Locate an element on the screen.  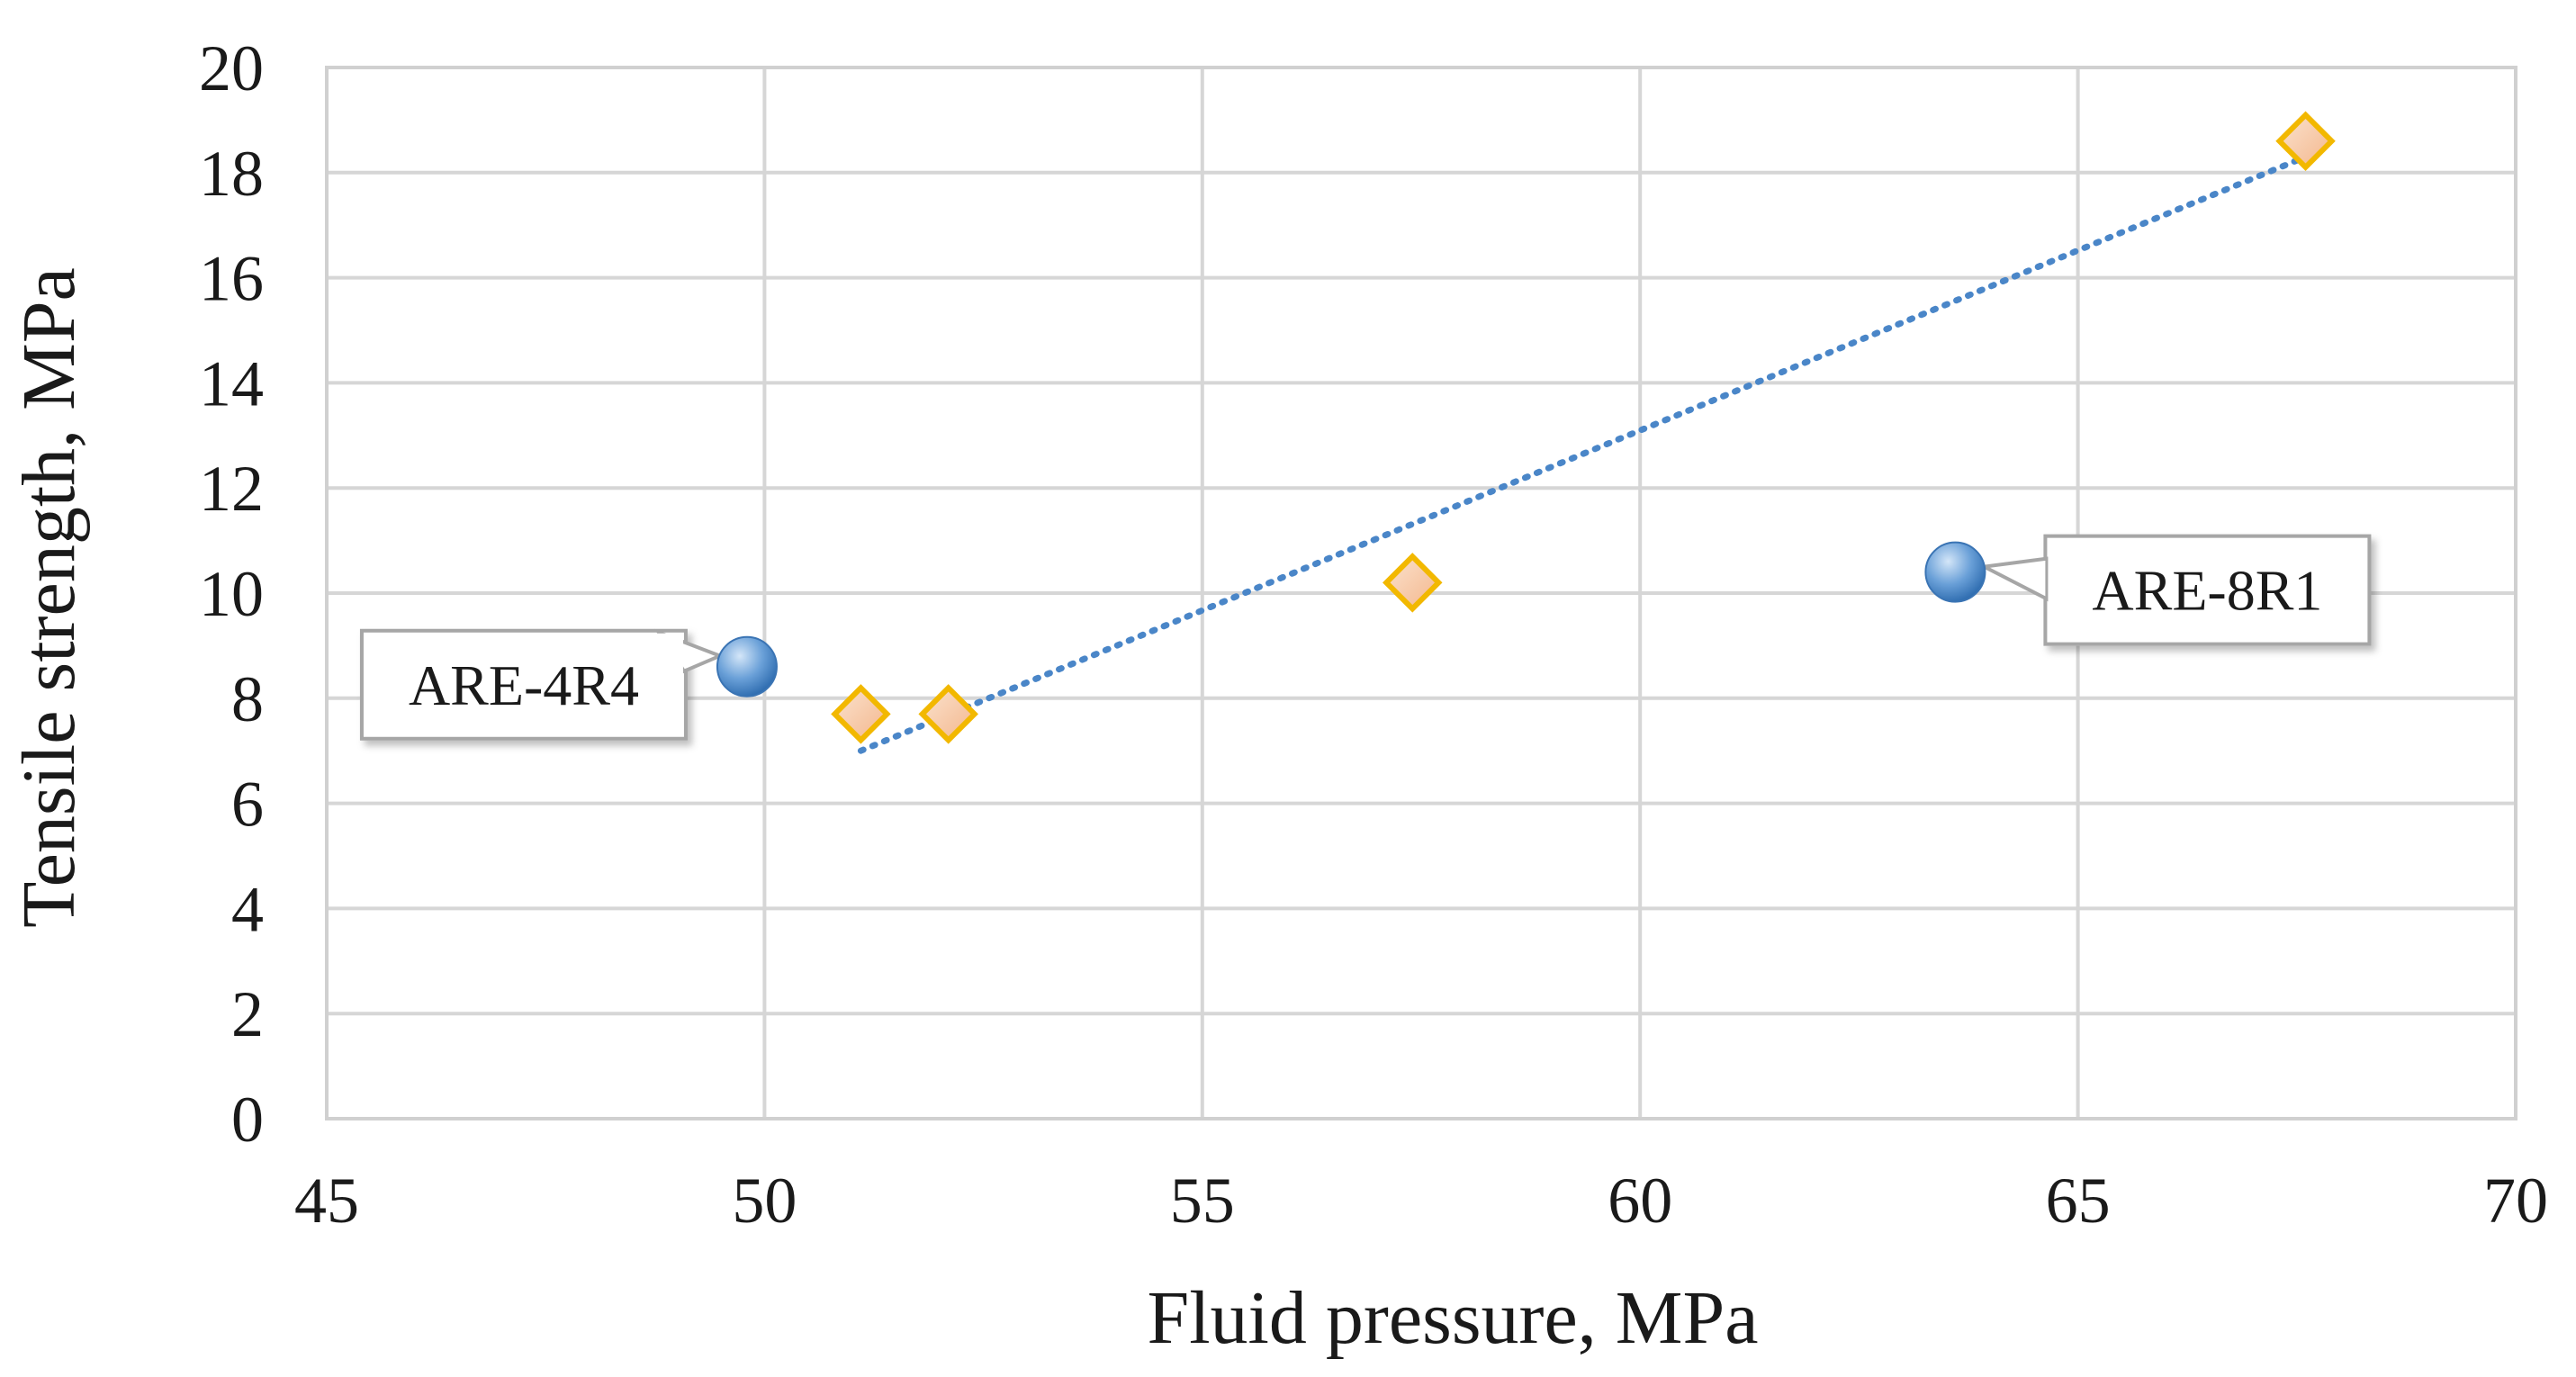
y-axis-tick-labels: 0 2 4 6 8 10 12 14 16 18 20 is located at coordinates (231, 594).